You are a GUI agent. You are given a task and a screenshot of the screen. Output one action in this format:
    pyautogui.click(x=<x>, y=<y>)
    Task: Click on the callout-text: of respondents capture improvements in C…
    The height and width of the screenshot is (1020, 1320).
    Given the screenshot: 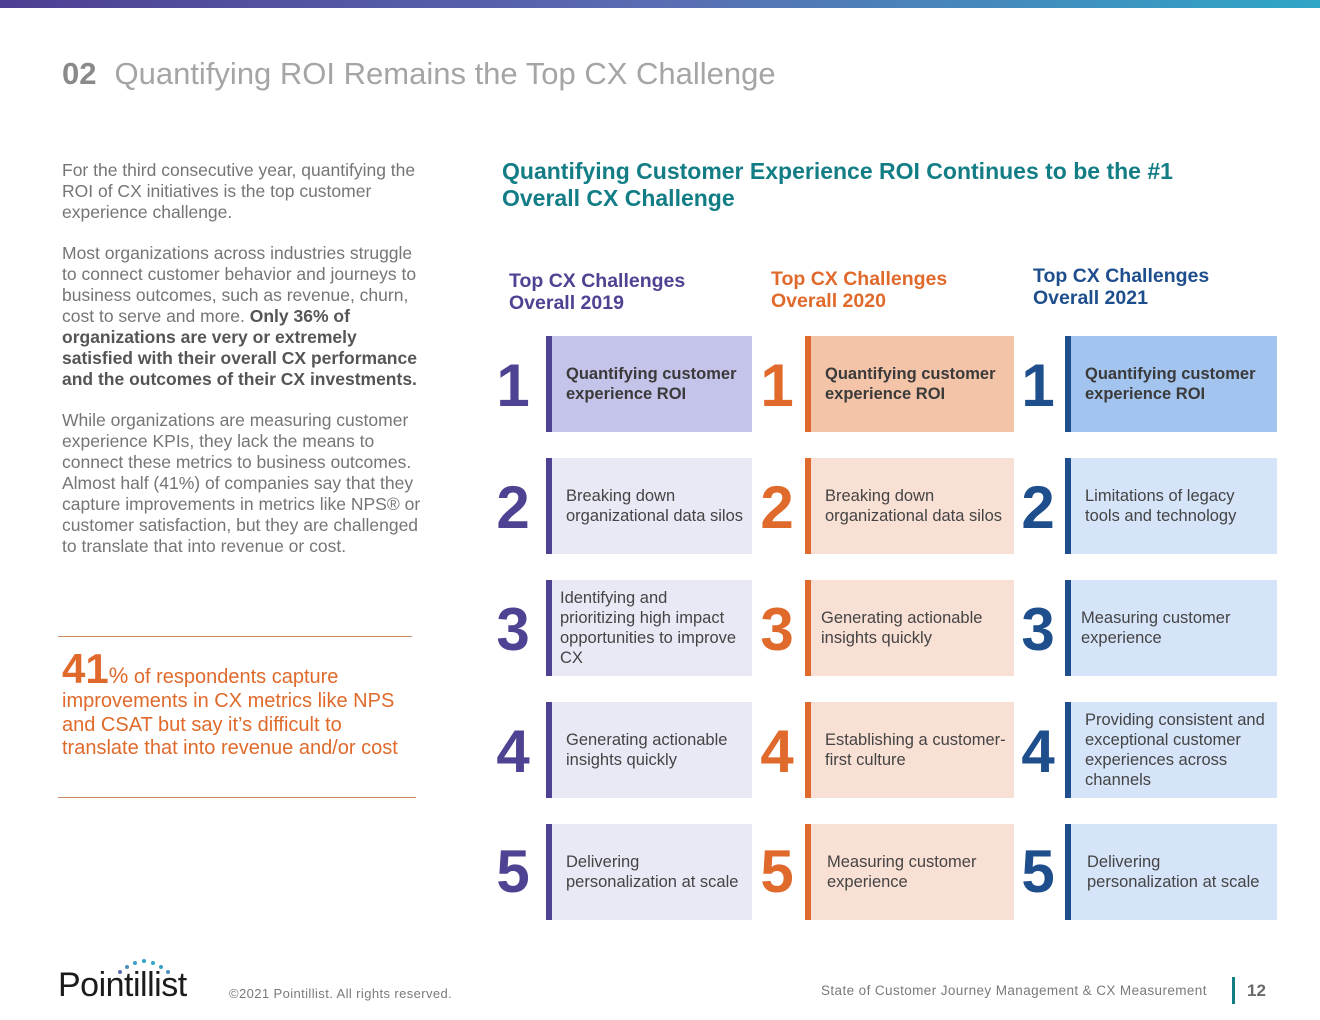 What is the action you would take?
    pyautogui.click(x=230, y=712)
    